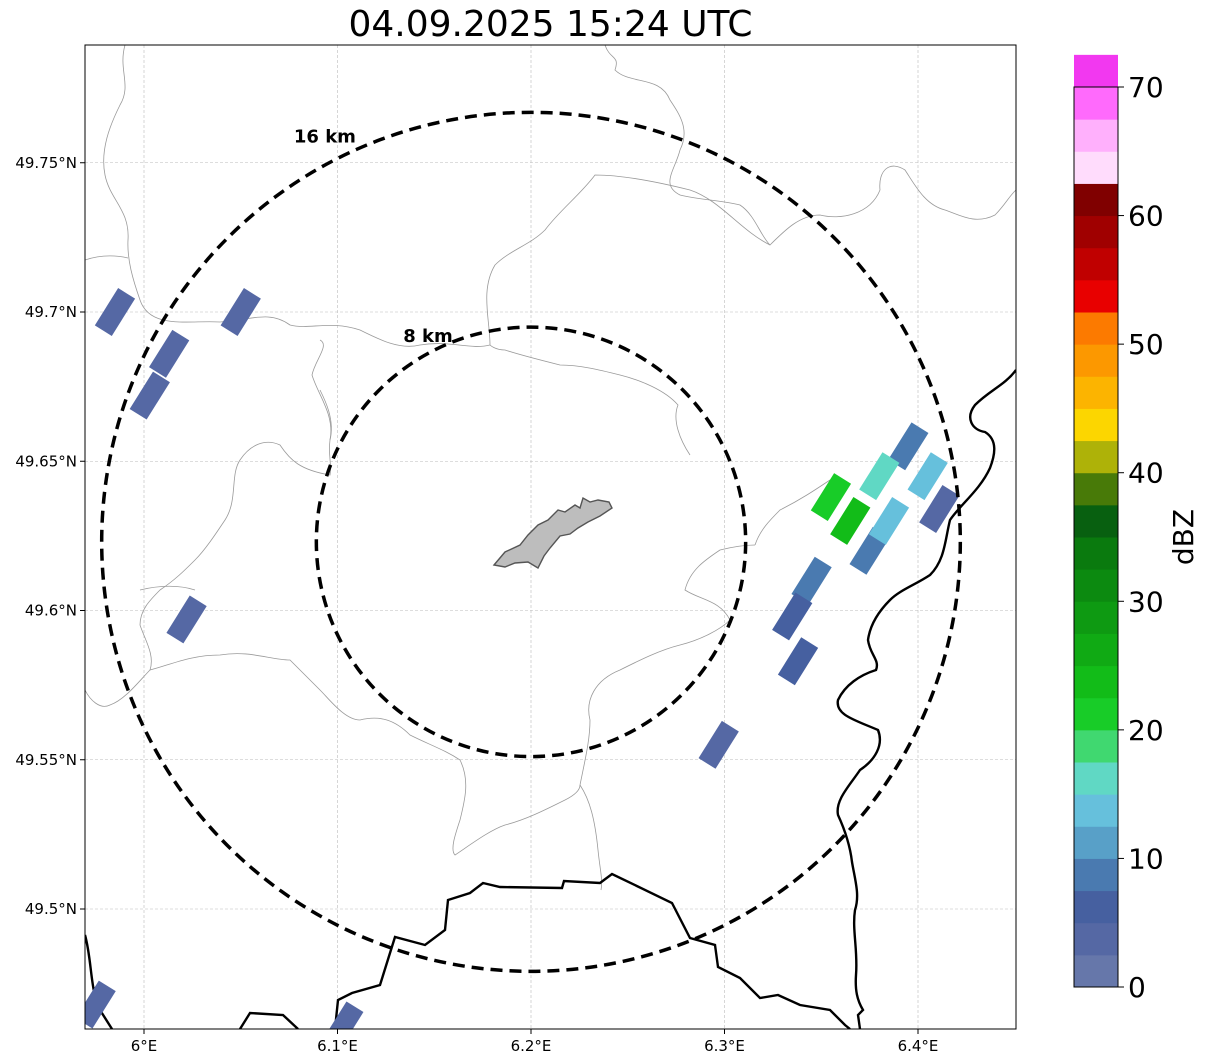  I want to click on city-area, so click(552, 532).